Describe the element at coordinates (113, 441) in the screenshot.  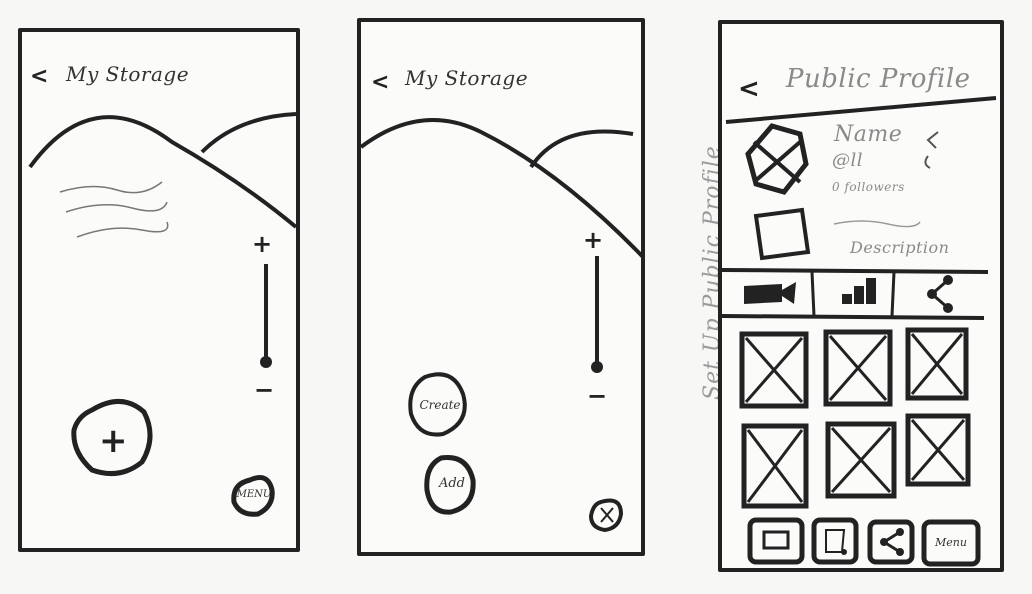
I see `add-button: +` at that location.